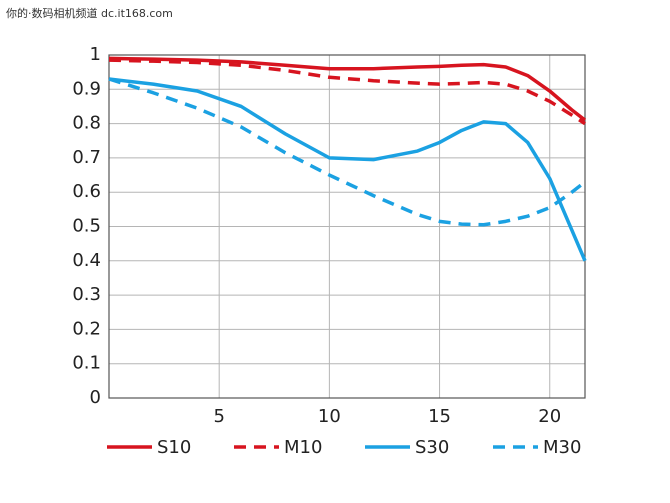  Describe the element at coordinates (549, 416) in the screenshot. I see `x-tick-label: 20` at that location.